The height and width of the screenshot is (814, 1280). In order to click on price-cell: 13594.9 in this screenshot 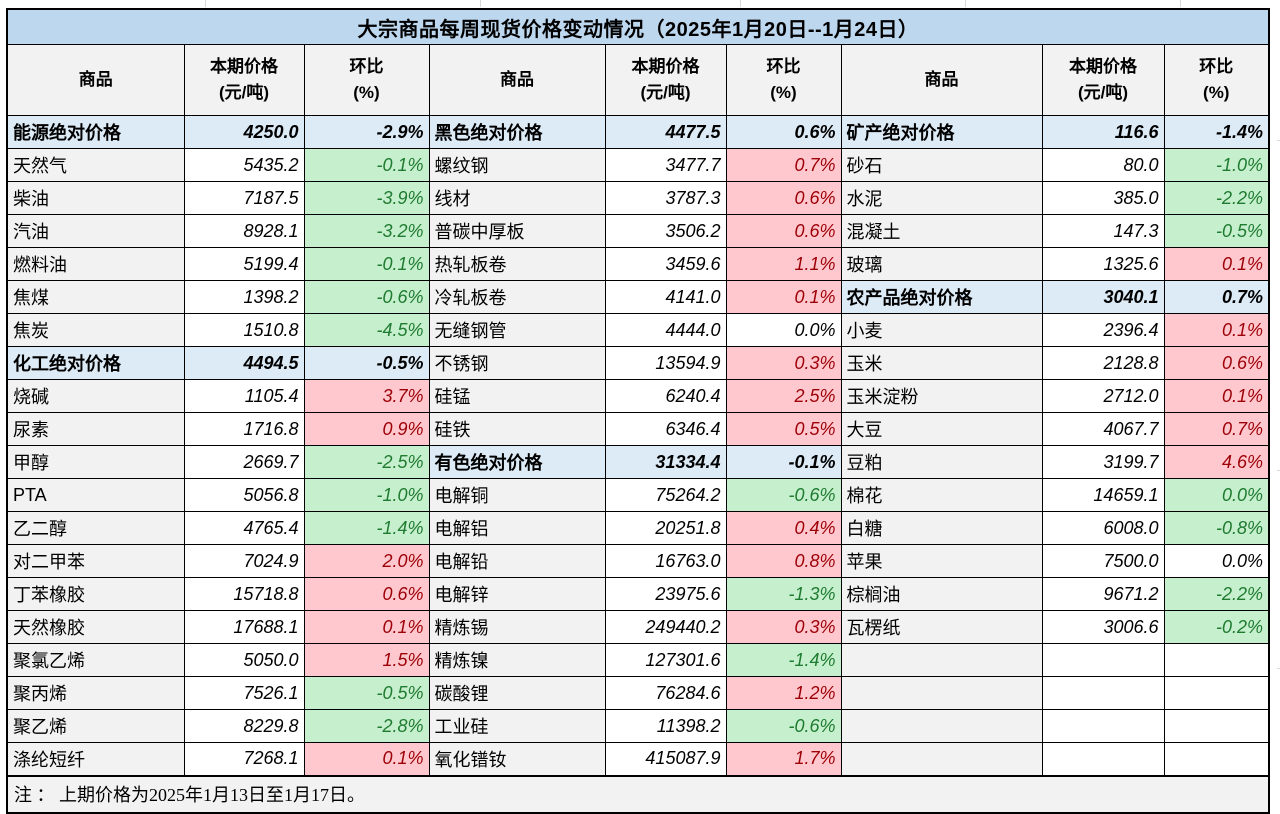, I will do `click(665, 363)`.